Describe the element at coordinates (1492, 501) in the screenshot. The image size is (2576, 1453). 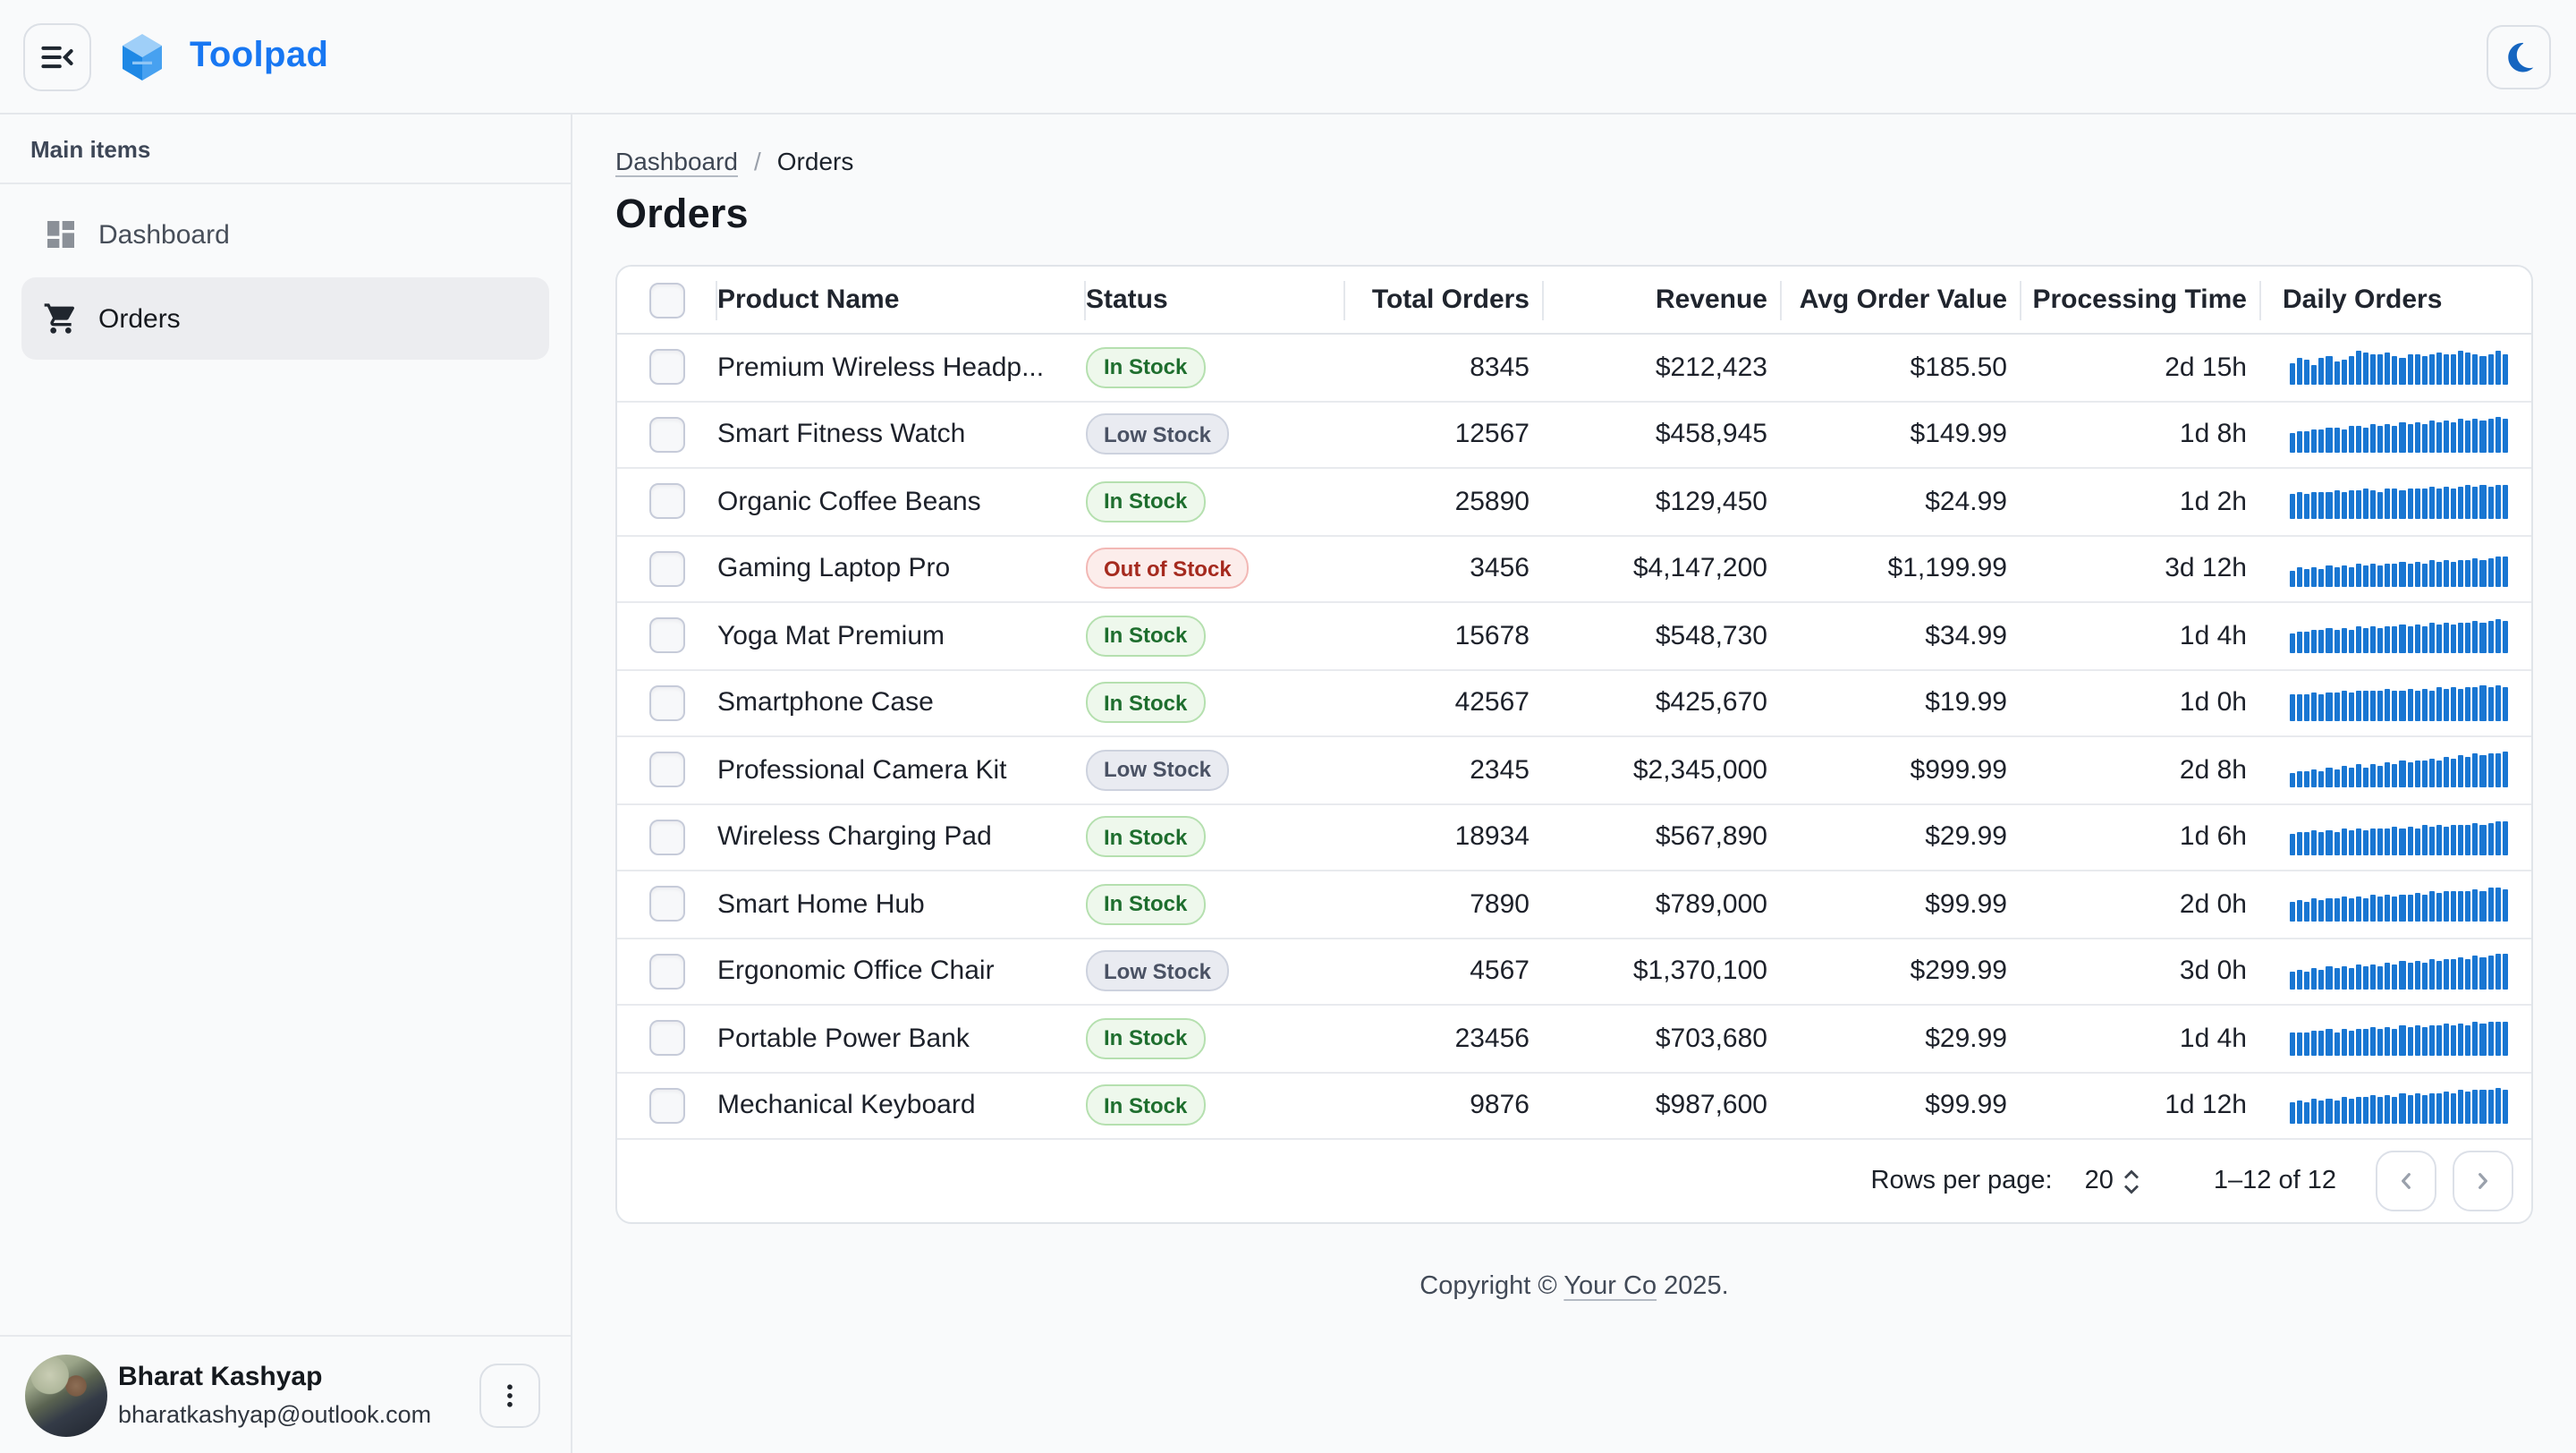
I see `total-orders-cell: 25890` at that location.